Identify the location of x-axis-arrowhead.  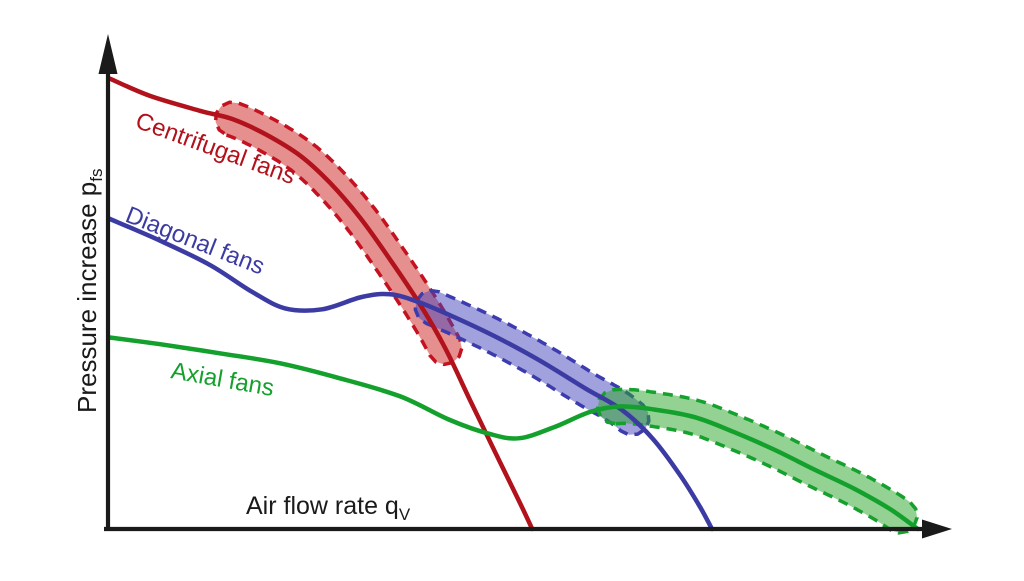
(937, 529).